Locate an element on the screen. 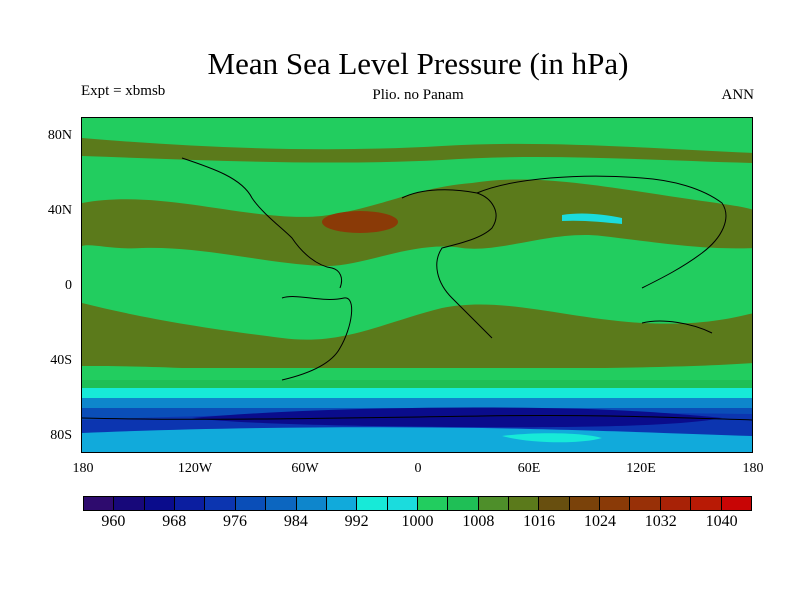 This screenshot has height=600, width=800. colorbar is located at coordinates (417, 503).